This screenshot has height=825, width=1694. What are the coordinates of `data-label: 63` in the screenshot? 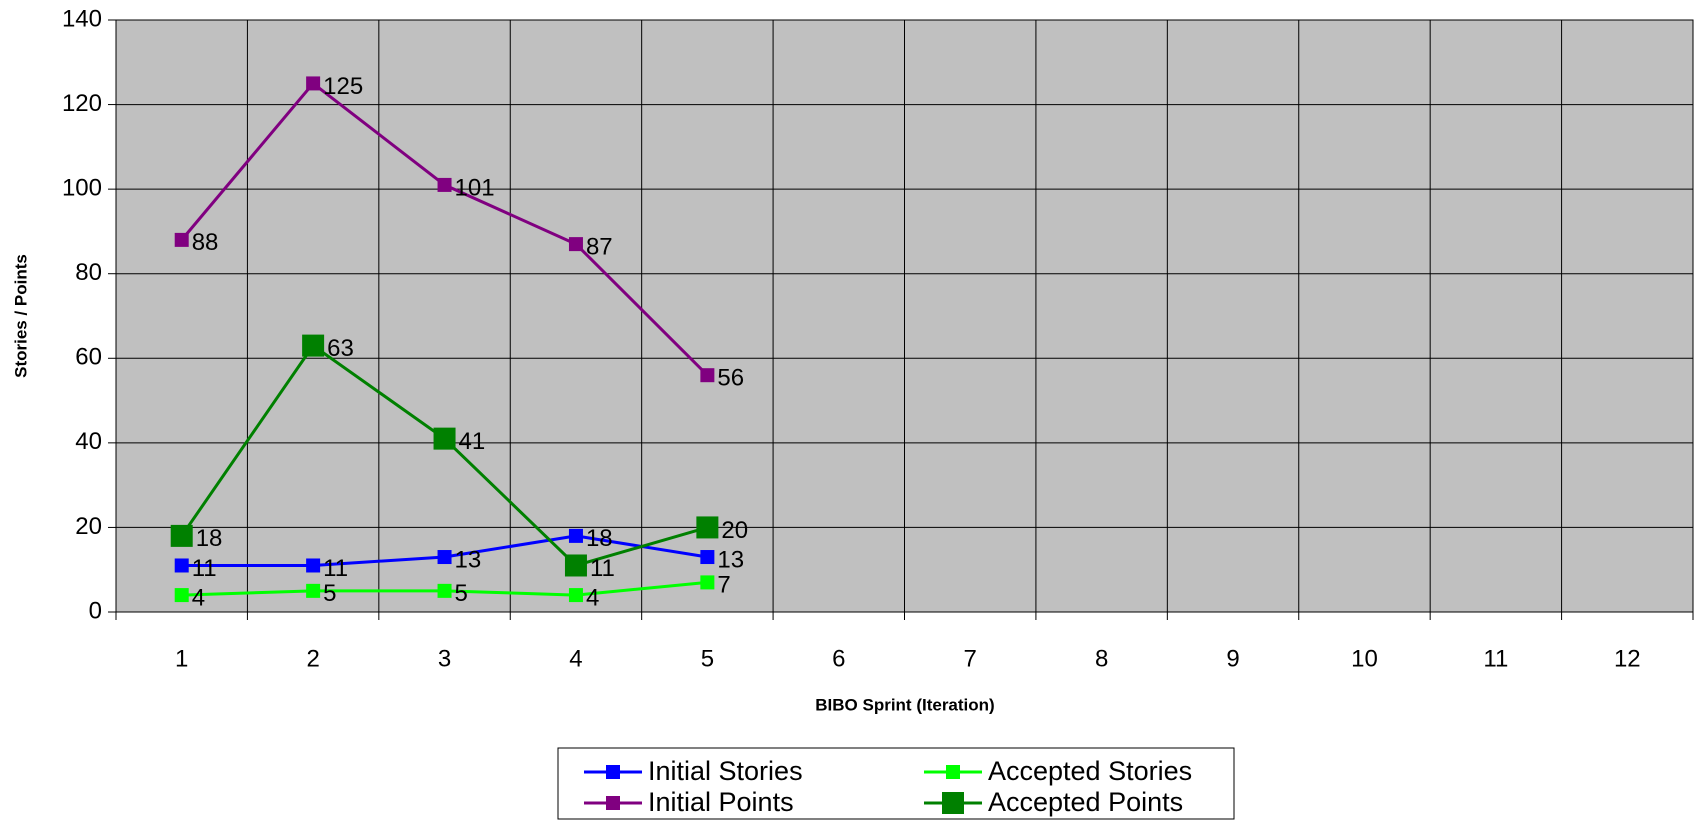 It's located at (340, 348).